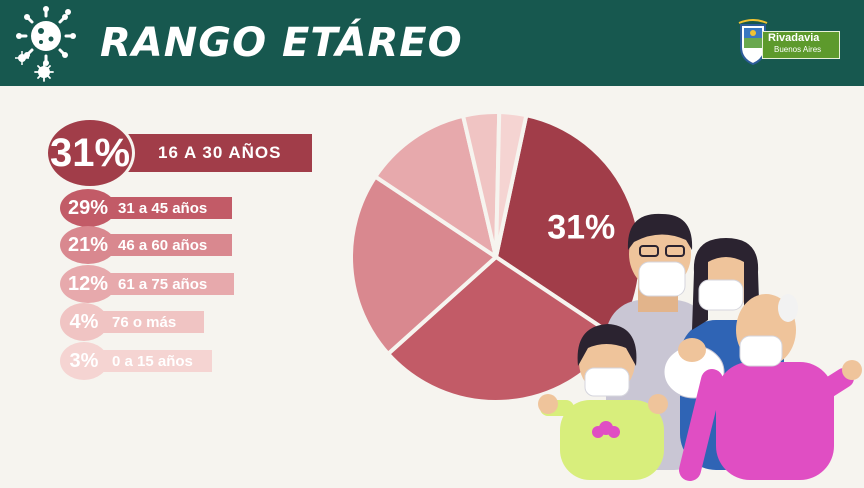 The height and width of the screenshot is (488, 864). I want to click on municipality-logo: Rivadavia Buenos Aires, so click(788, 43).